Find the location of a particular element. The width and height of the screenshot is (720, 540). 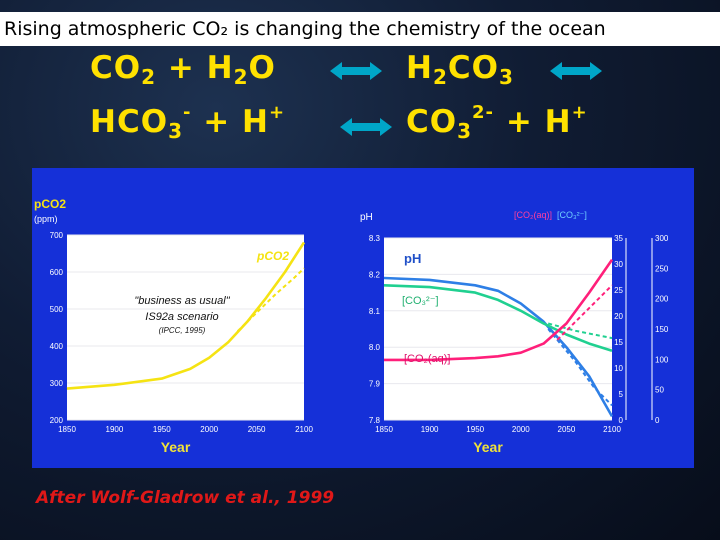

series-line-[CO2(aq)] is located at coordinates (499, 310).